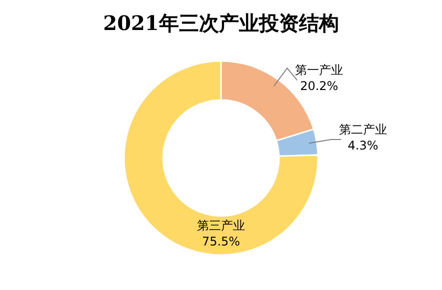 The width and height of the screenshot is (442, 290). Describe the element at coordinates (221, 241) in the screenshot. I see `data-label: 75.5%` at that location.